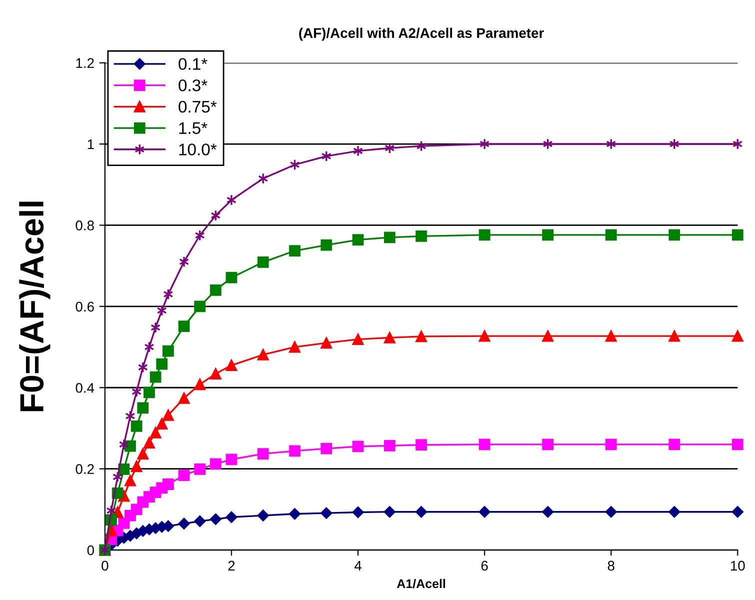  What do you see at coordinates (85, 307) in the screenshot?
I see `y-tick-label: 0.6` at bounding box center [85, 307].